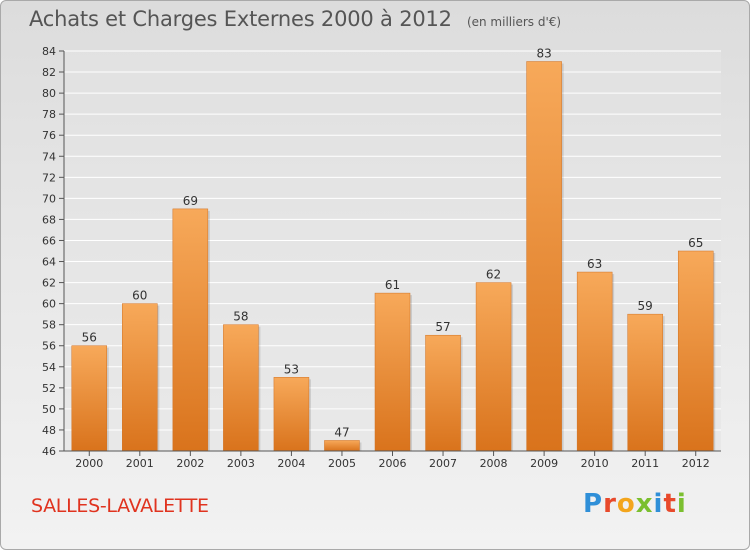 This screenshot has width=750, height=550. I want to click on y-tick-label: 74, so click(49, 156).